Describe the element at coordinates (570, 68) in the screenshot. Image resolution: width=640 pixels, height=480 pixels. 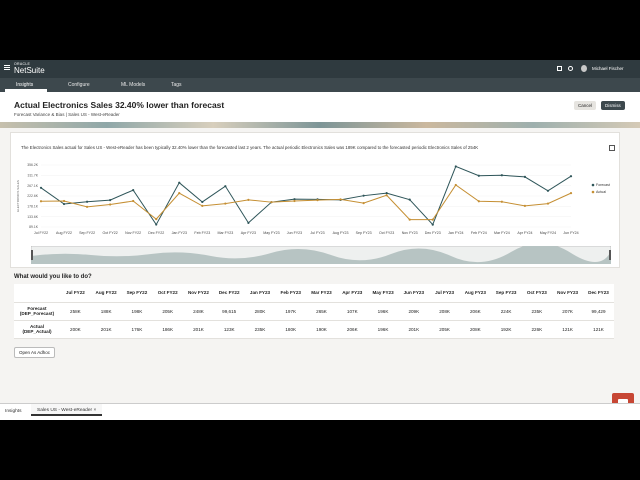
I see `help-icon` at that location.